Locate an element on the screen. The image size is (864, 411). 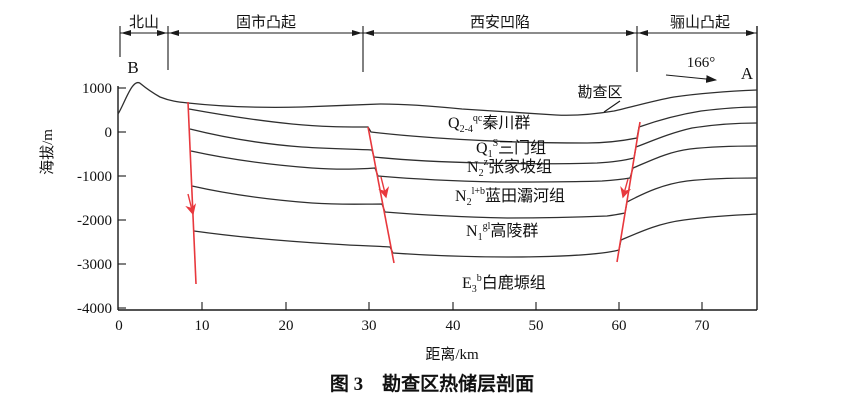
y-tick-label: -2000 is located at coordinates (94, 221).